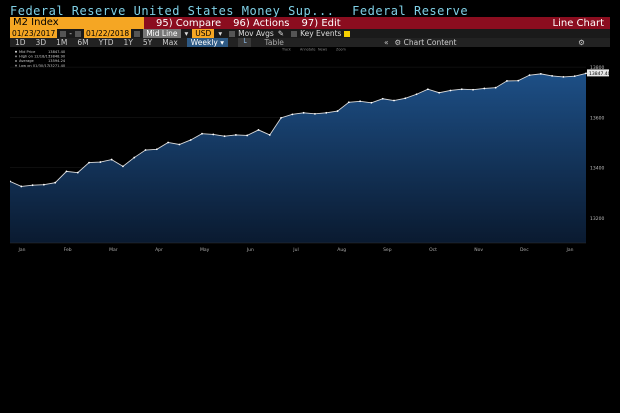 Image resolution: width=620 pixels, height=413 pixels. What do you see at coordinates (256, 33) in the screenshot?
I see `mov-avgs-toggle: Mov Avgs` at bounding box center [256, 33].